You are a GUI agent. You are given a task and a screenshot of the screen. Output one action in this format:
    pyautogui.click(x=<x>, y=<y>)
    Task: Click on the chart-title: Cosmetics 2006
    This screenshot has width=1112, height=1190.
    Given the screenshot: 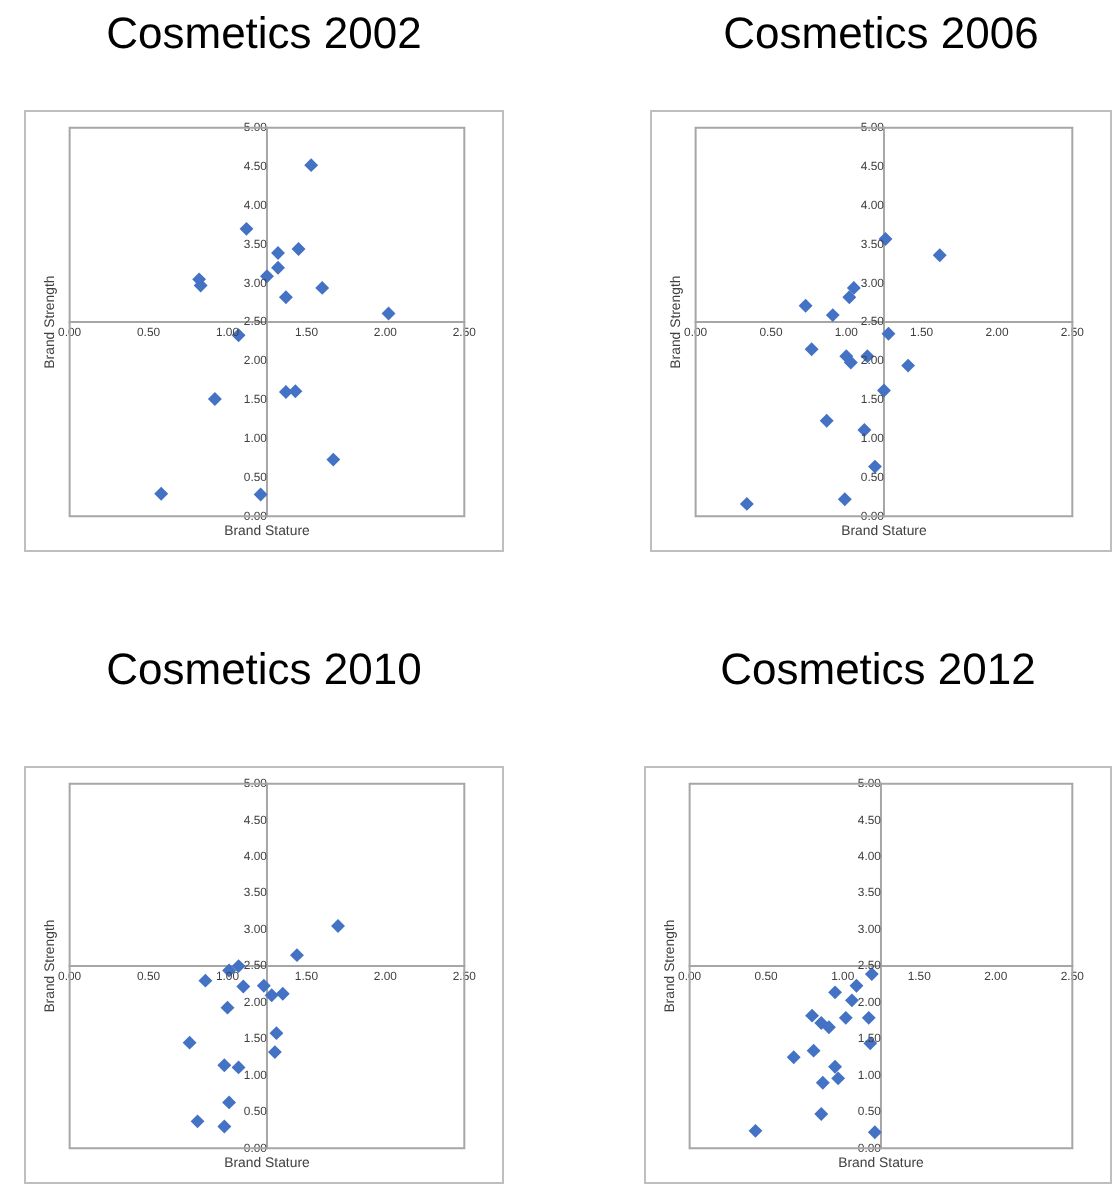 What is the action you would take?
    pyautogui.click(x=881, y=34)
    